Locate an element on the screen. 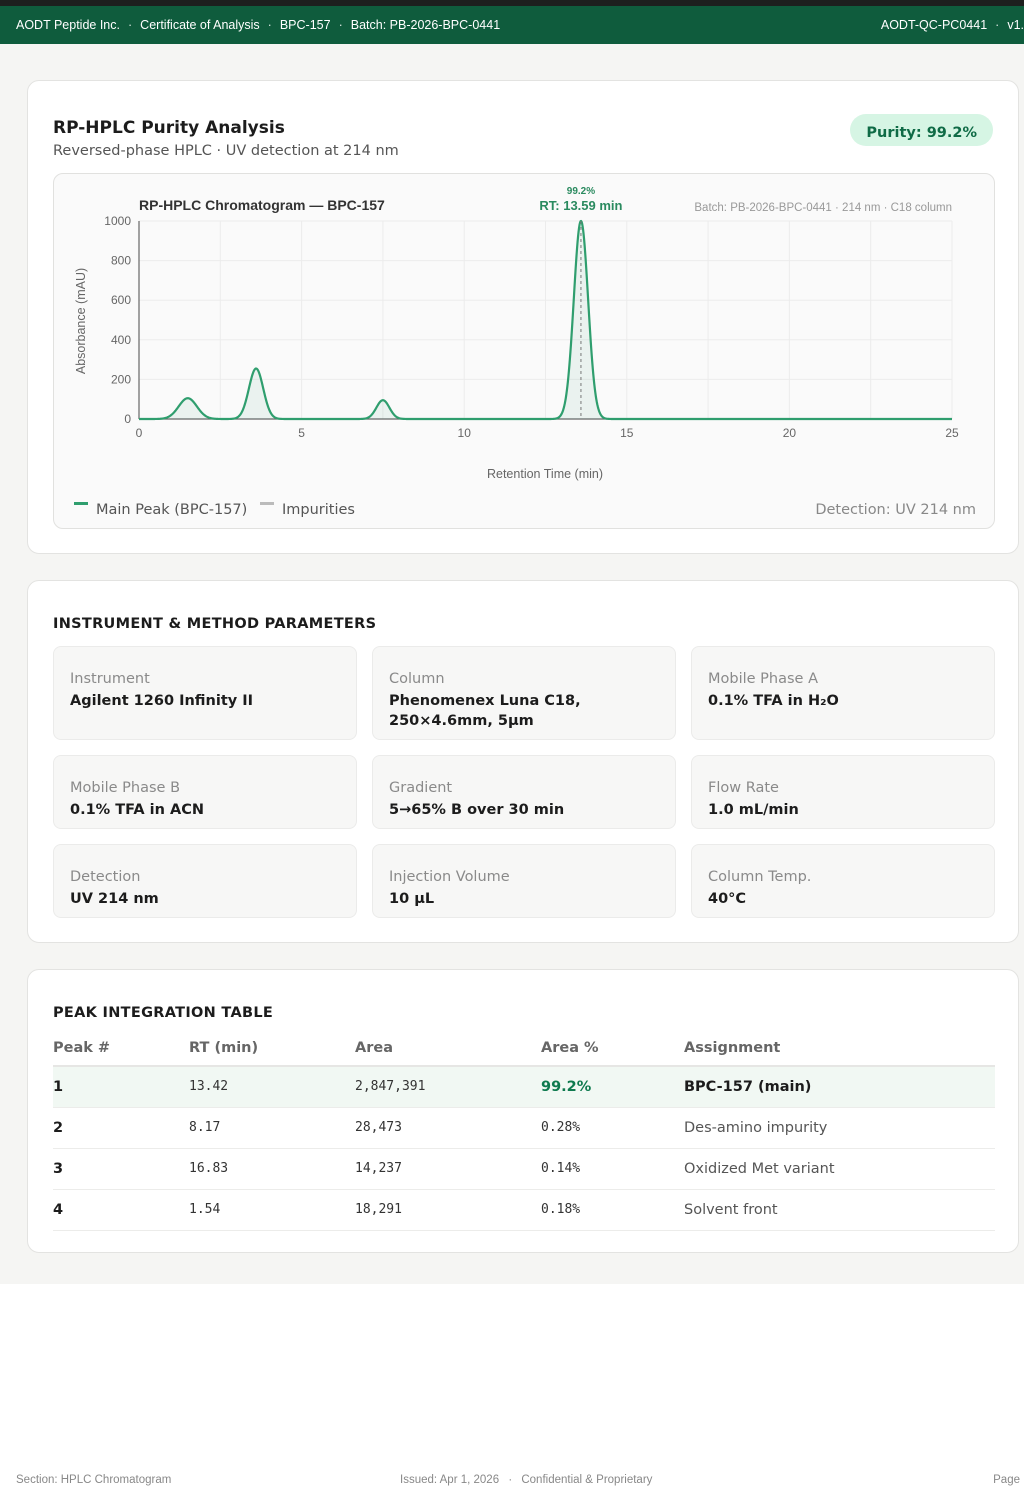 The image size is (1024, 1493). param-value: 1.0 mL/min is located at coordinates (753, 810).